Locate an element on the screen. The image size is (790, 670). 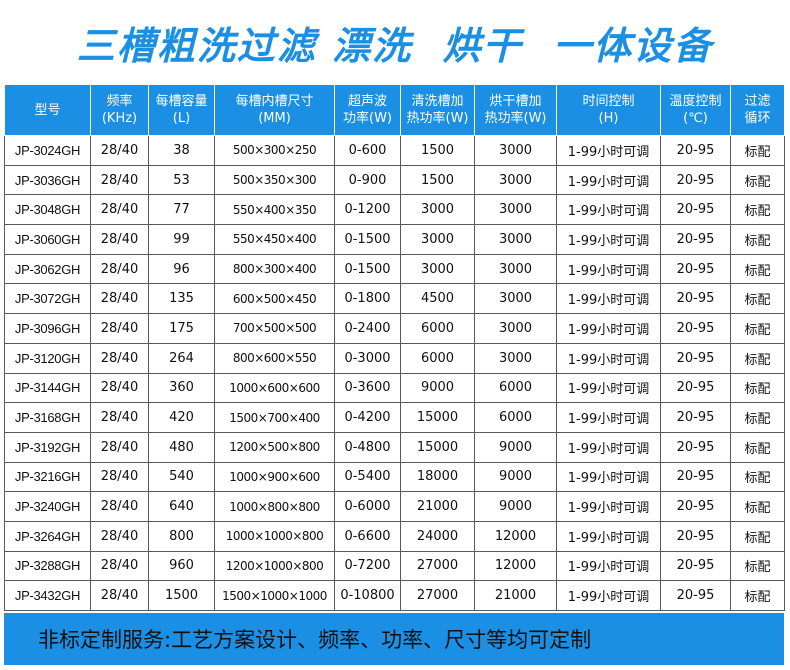
cell-ultrasonic-power: 0-600 is located at coordinates (367, 150).